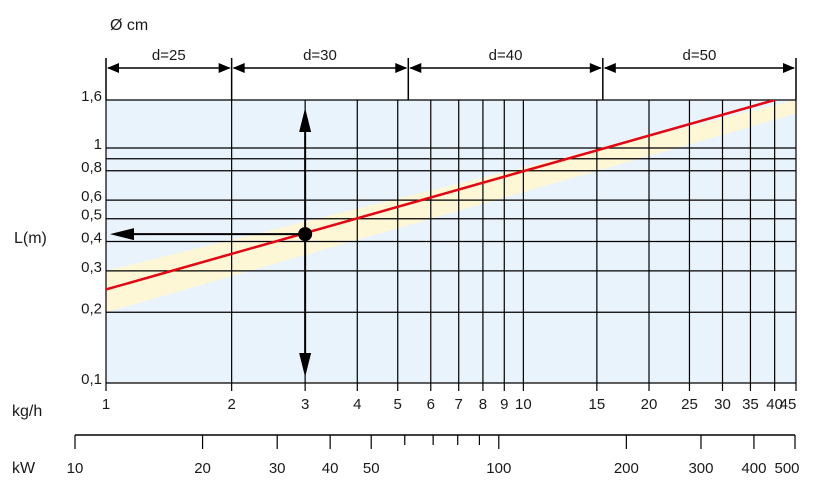  Describe the element at coordinates (597, 404) in the screenshot. I see `kgh-tick-label: 15` at that location.